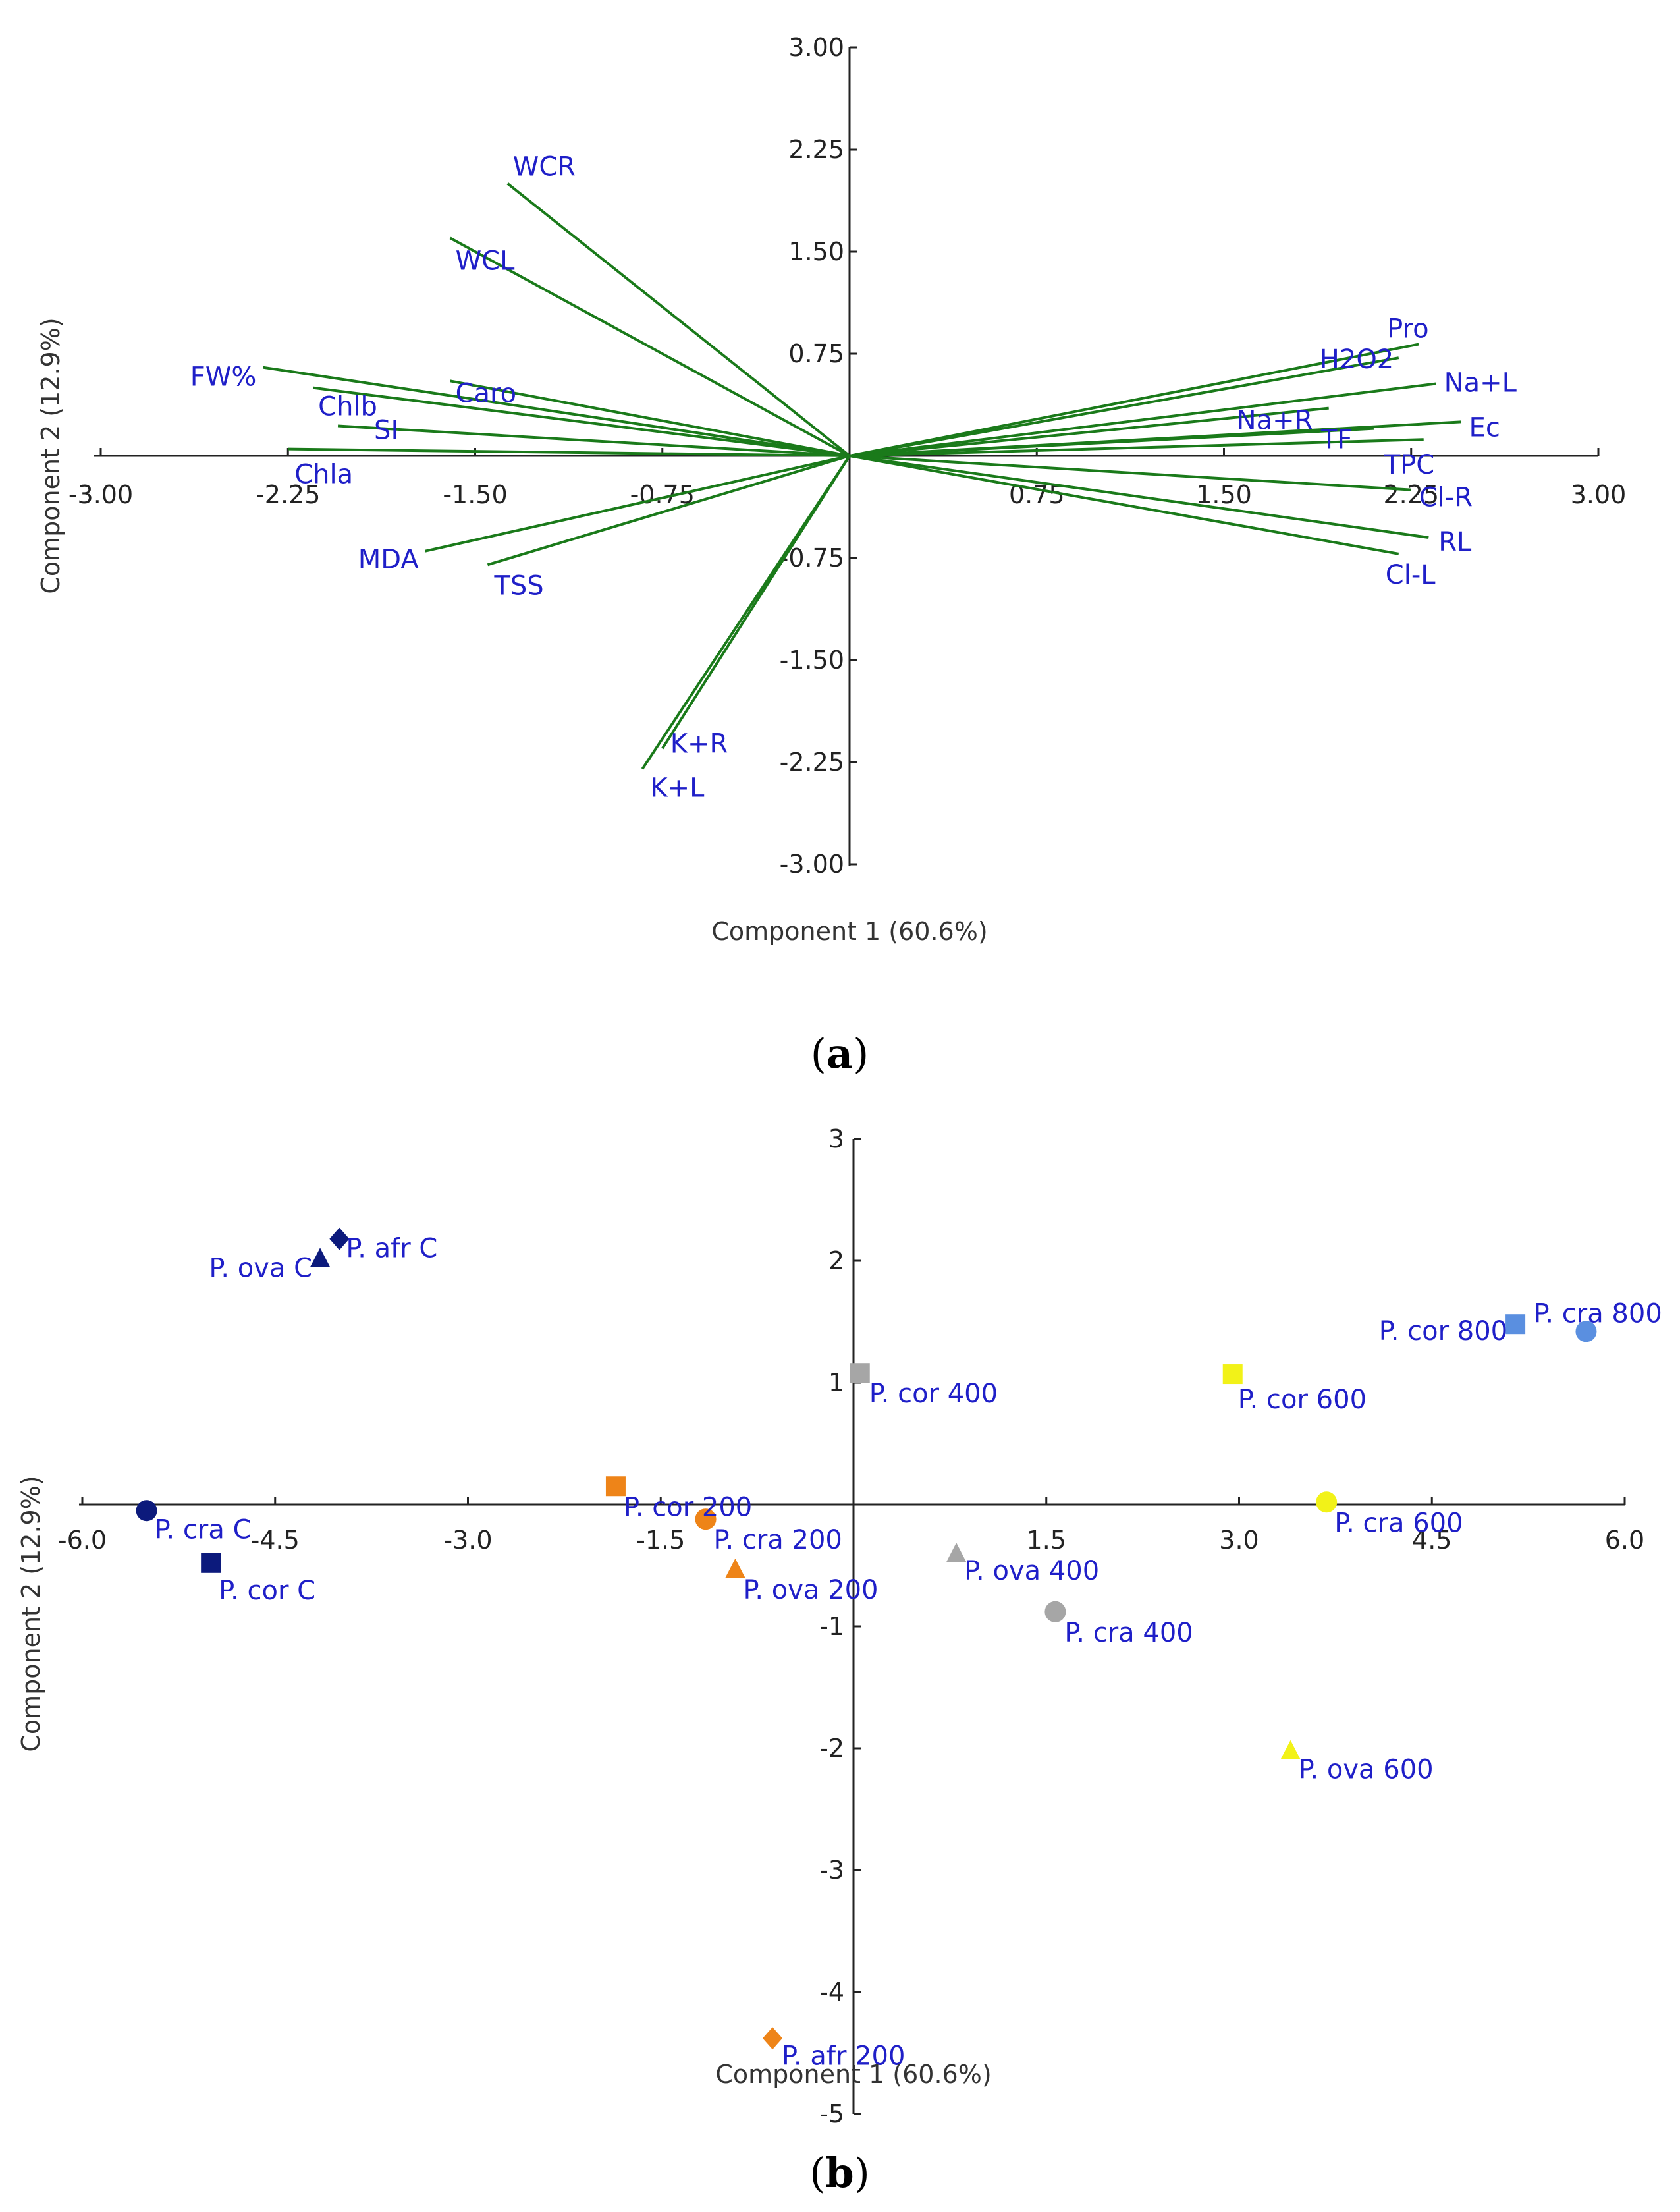  What do you see at coordinates (275, 1540) in the screenshot?
I see `x-tick-label: -4.5` at bounding box center [275, 1540].